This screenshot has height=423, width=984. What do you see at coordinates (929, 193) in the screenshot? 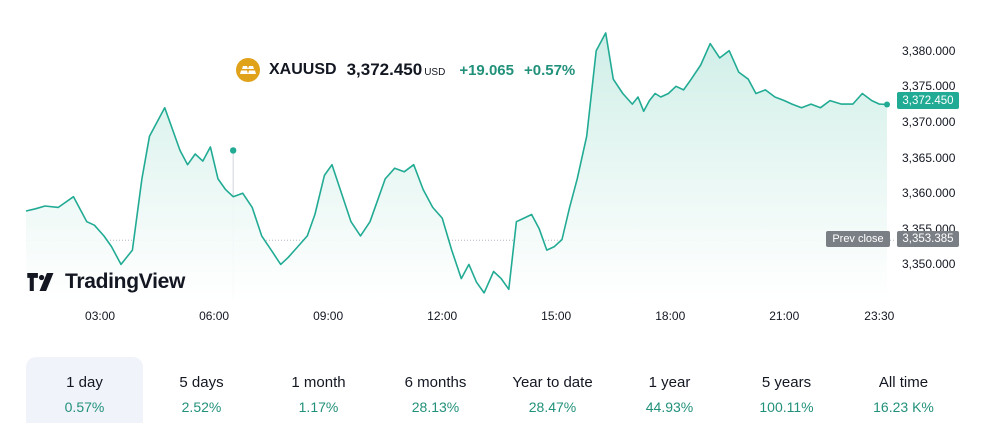
I see `y-tick-label: 3,360.000` at bounding box center [929, 193].